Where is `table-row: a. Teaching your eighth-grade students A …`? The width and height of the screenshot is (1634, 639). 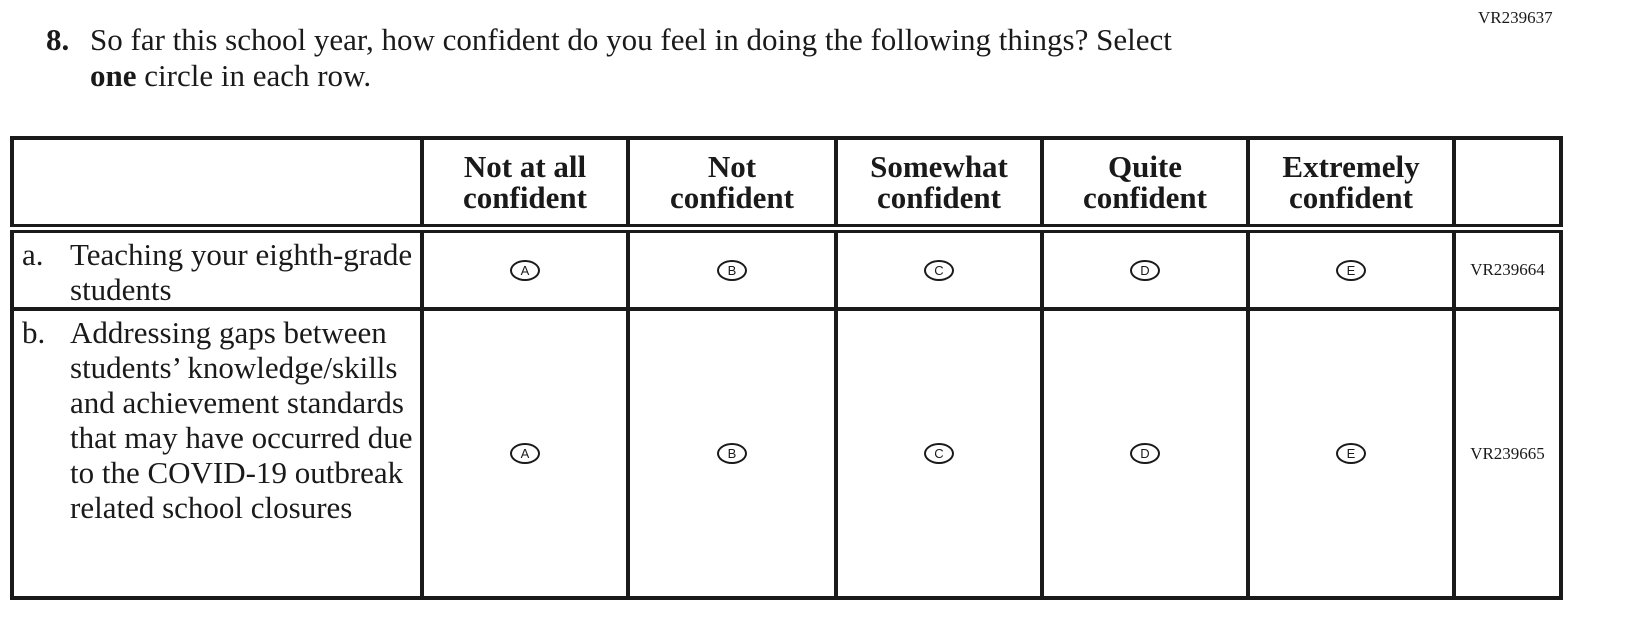 table-row: a. Teaching your eighth-grade students A … is located at coordinates (786, 268).